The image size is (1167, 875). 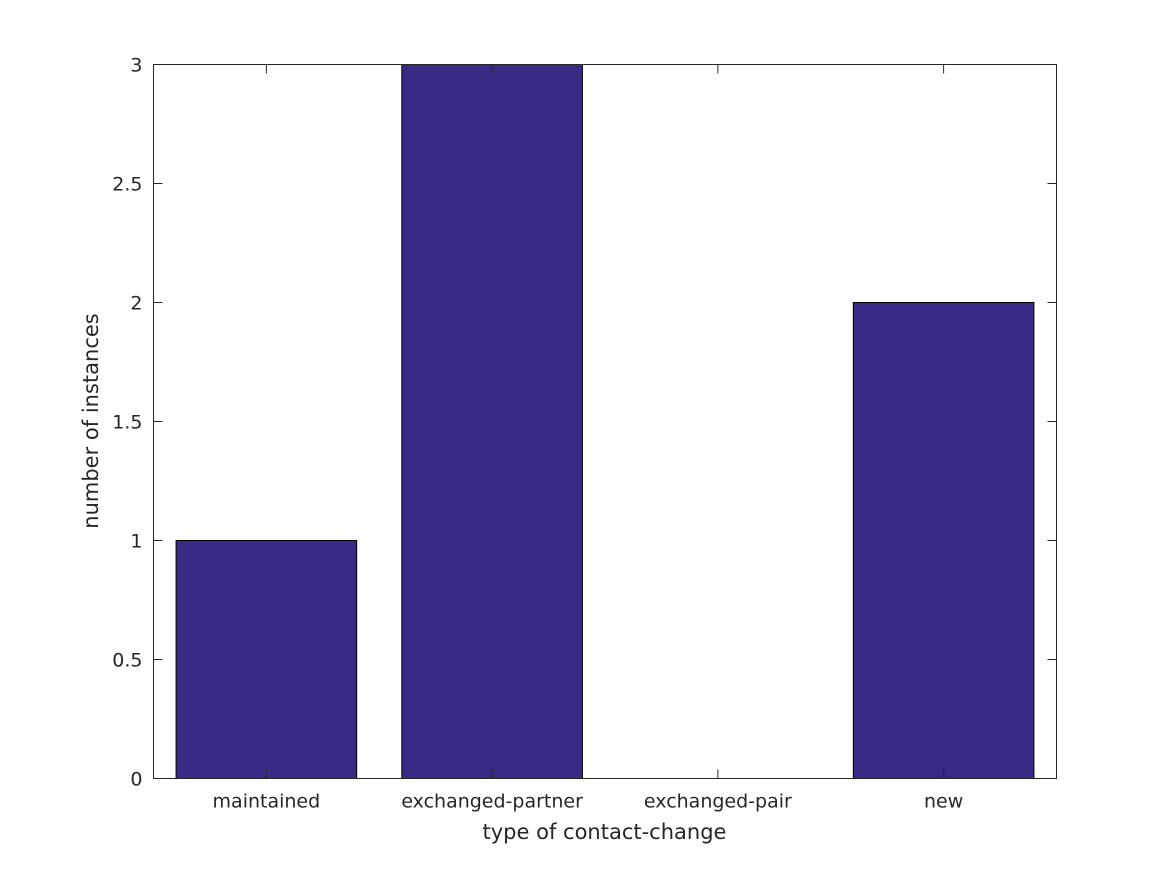 I want to click on y-axis-title: number of instances, so click(x=91, y=420).